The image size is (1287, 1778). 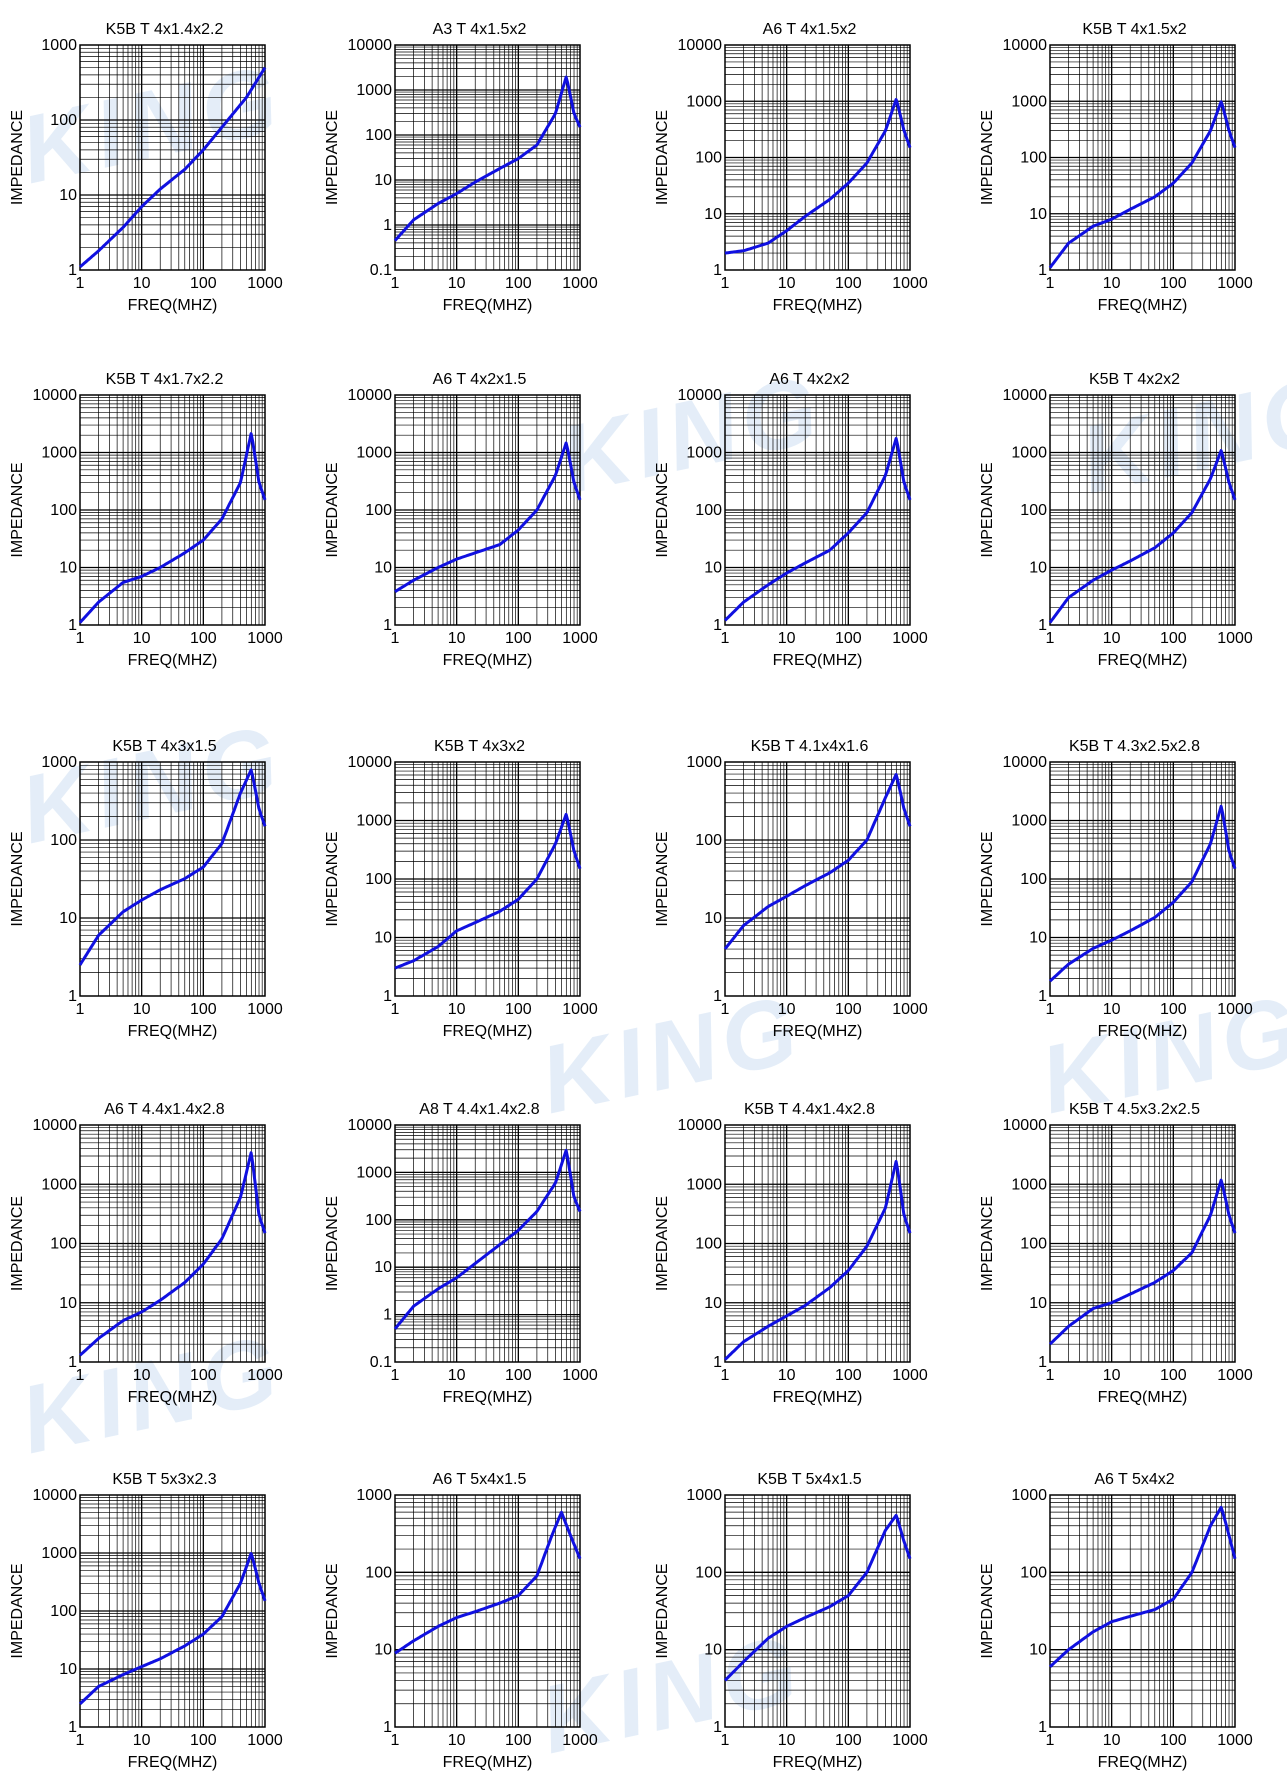 What do you see at coordinates (810, 29) in the screenshot?
I see `chart-title: A6 T 4x1.5x2` at bounding box center [810, 29].